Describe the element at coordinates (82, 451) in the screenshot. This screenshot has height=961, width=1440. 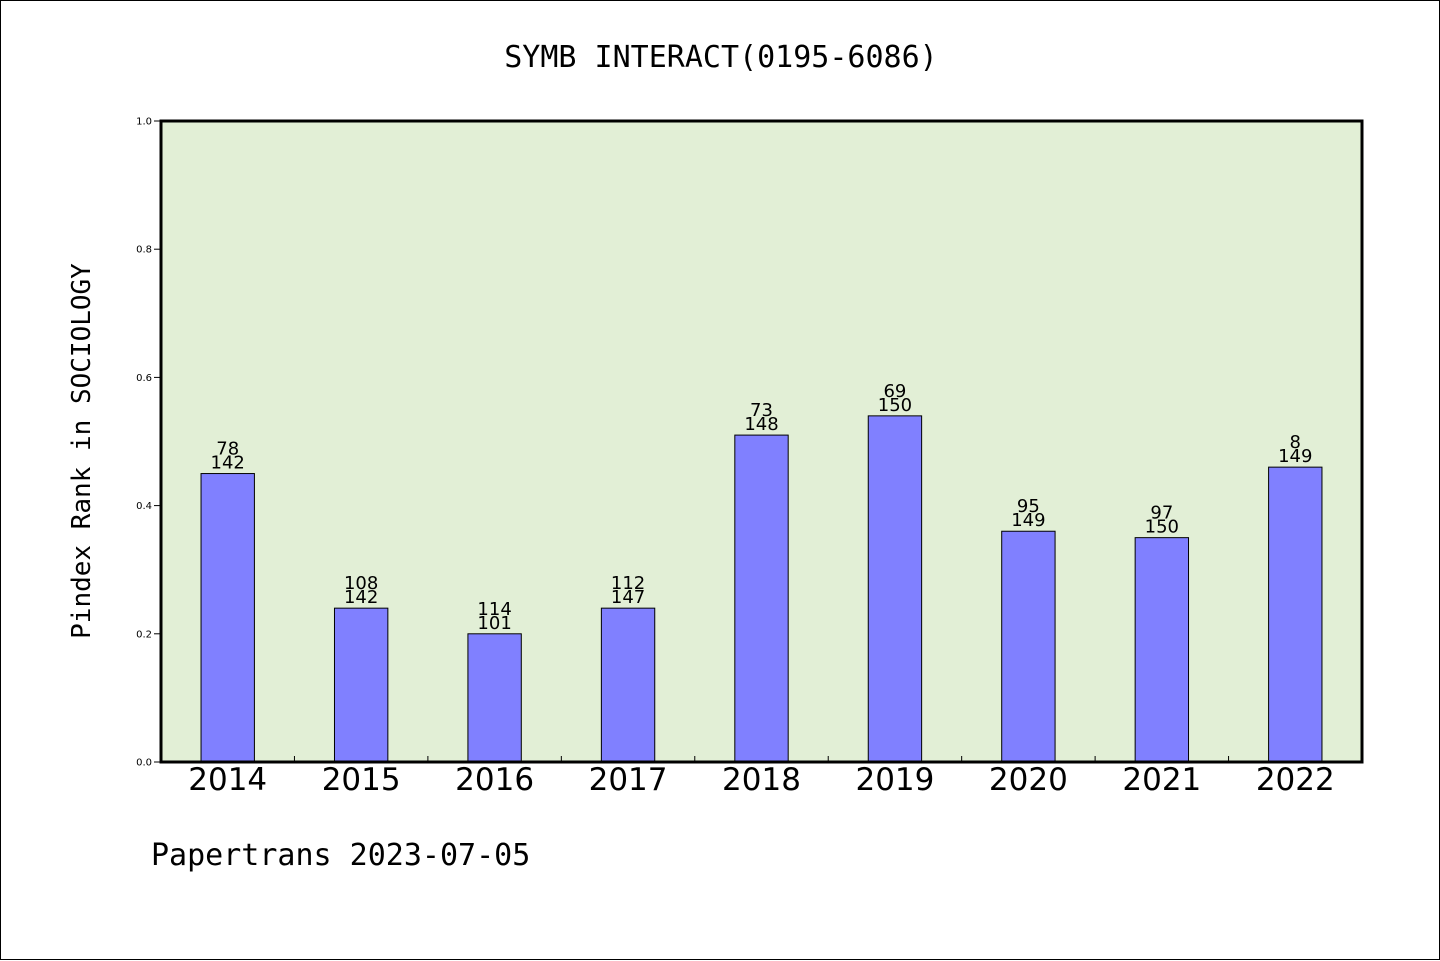
I see `y-axis-label: Pindex Rank in SOCIOLOGY` at that location.